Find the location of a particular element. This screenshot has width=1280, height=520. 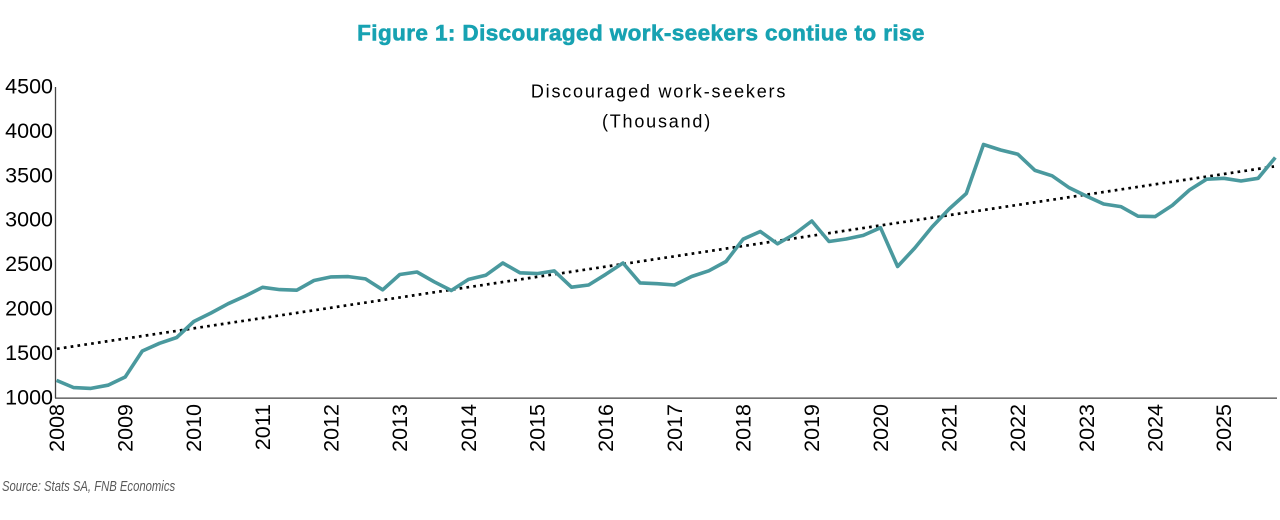

svg-text: 2010 is located at coordinates (194, 428).